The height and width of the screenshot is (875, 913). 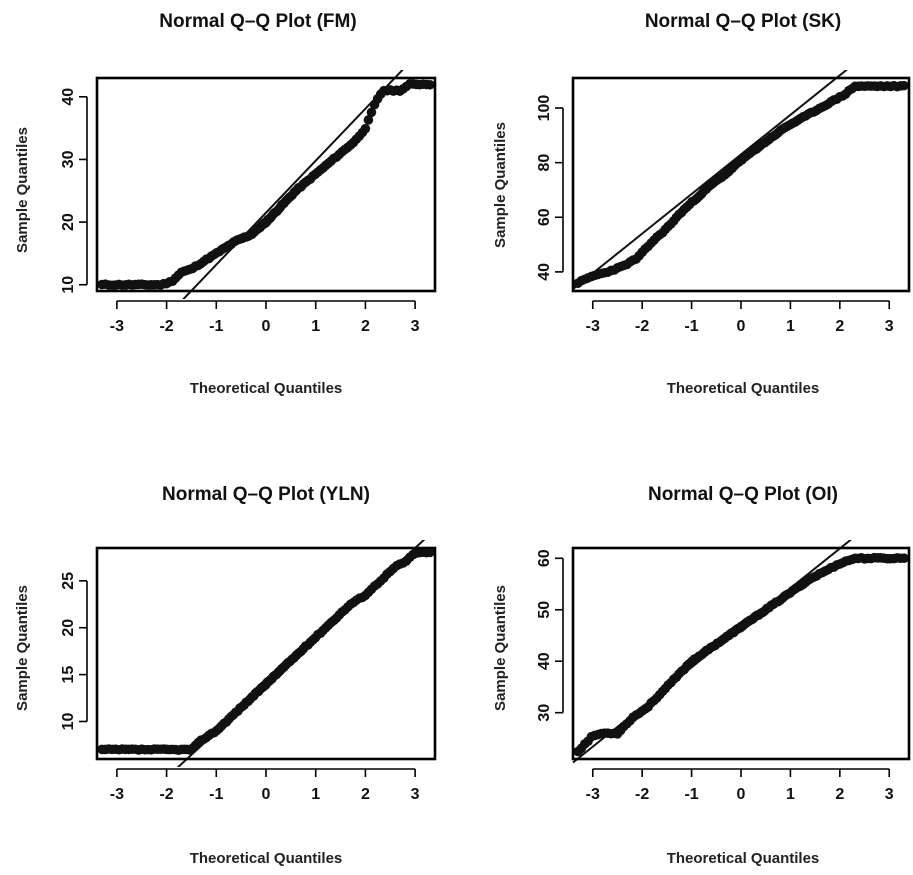 I want to click on y-tick-label: 25, so click(x=68, y=581).